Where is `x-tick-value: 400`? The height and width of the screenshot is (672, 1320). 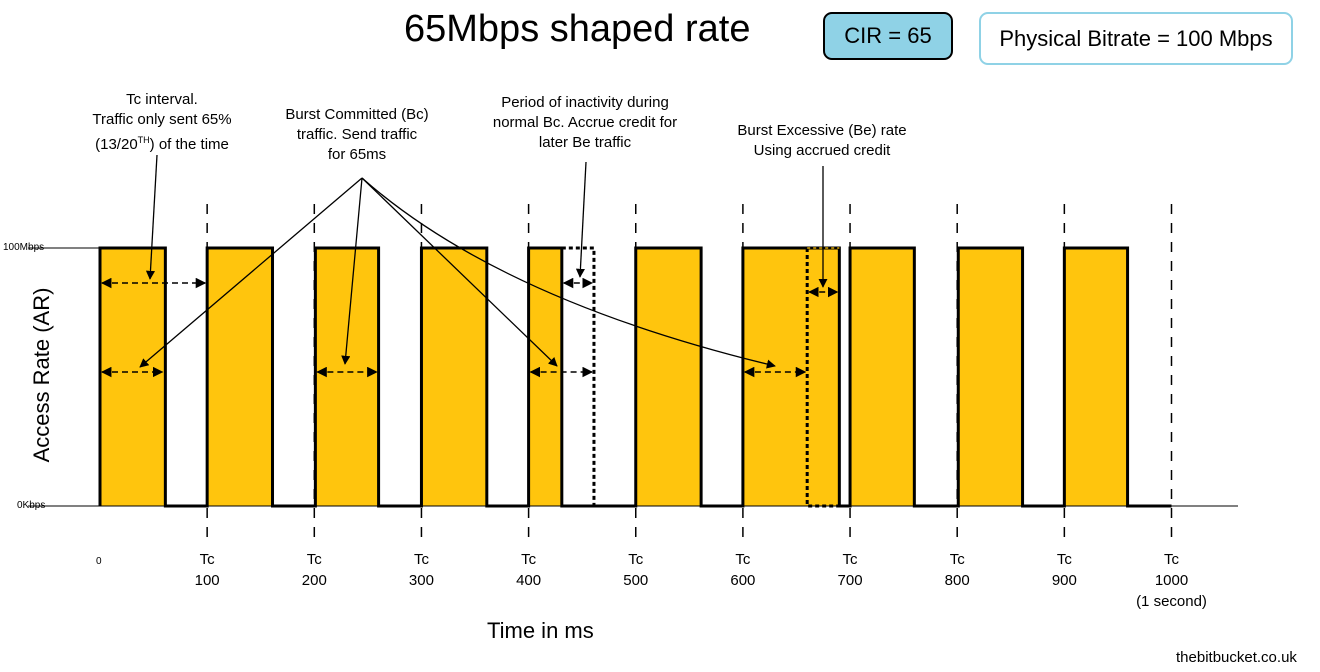 x-tick-value: 400 is located at coordinates (529, 580).